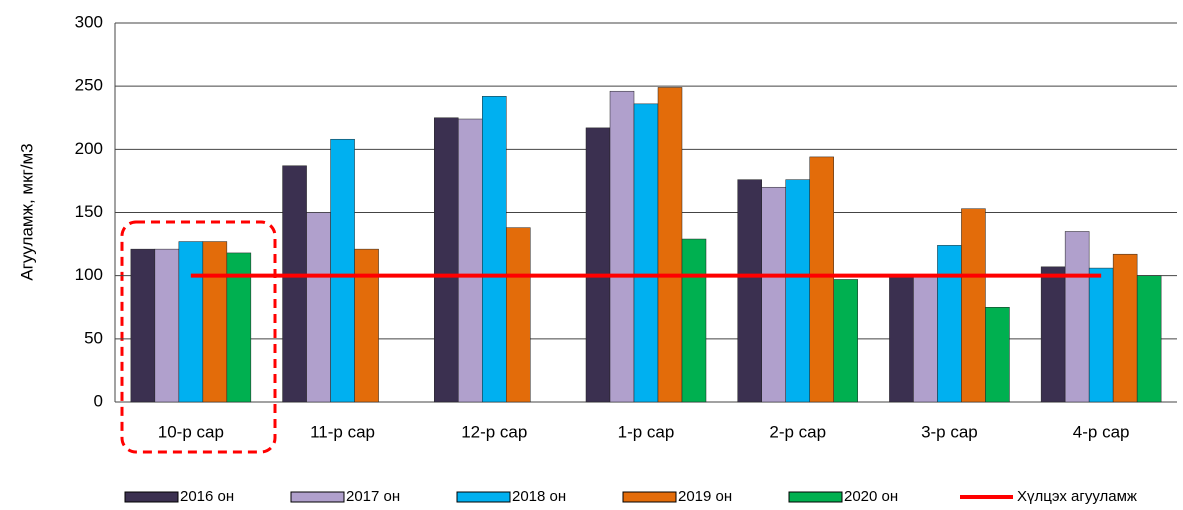  I want to click on x-tick-label: 10-р сар, so click(191, 431).